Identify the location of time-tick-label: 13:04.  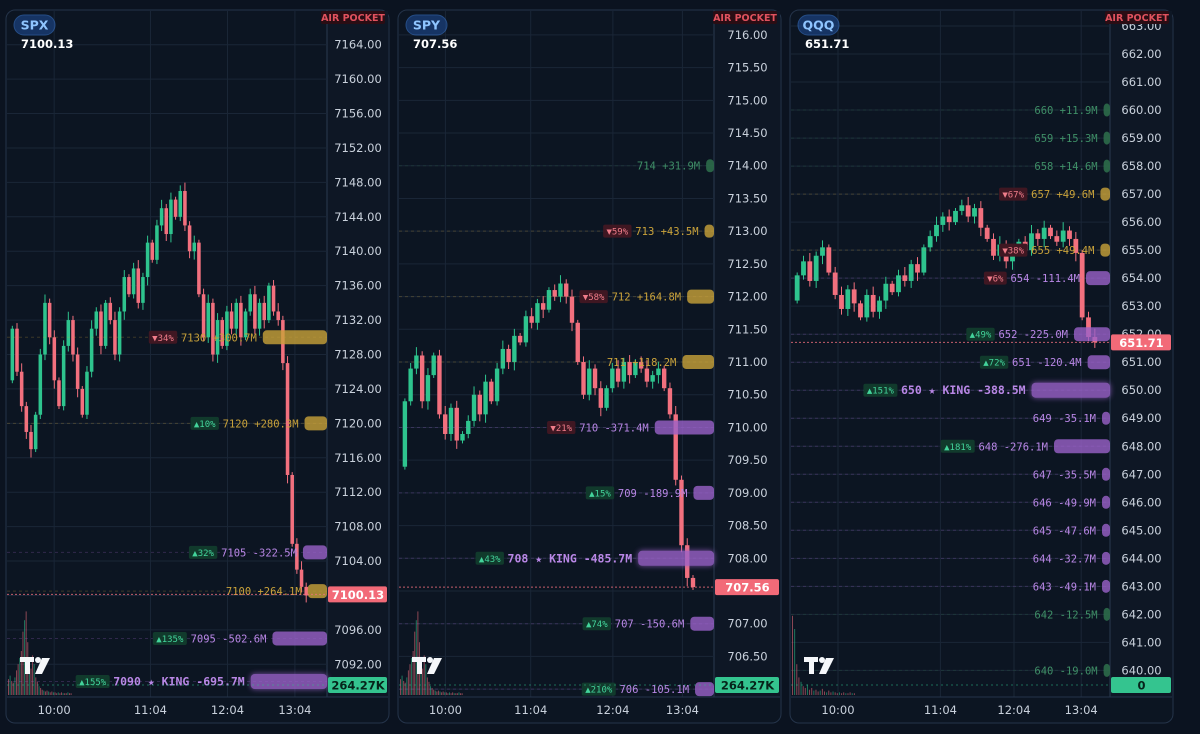
(294, 710).